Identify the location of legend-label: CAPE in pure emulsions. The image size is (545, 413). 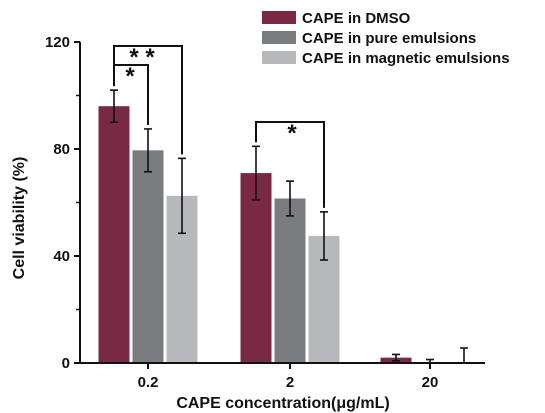
(389, 38).